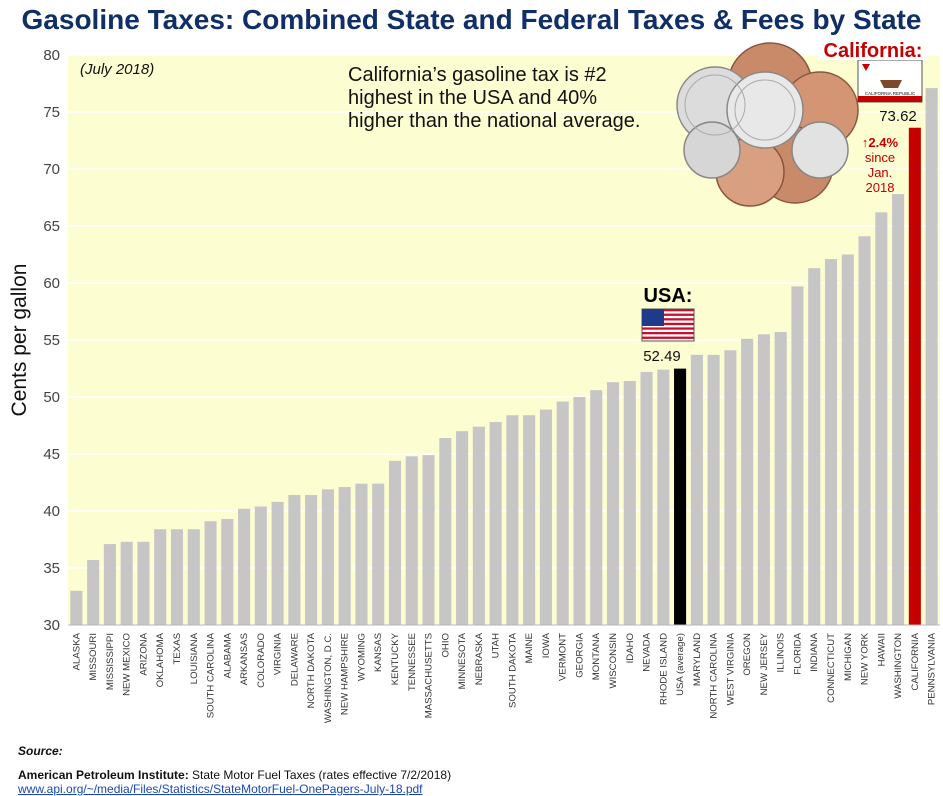  I want to click on california-flag-icon: CALIFORNIA REPUBLIC, so click(890, 81).